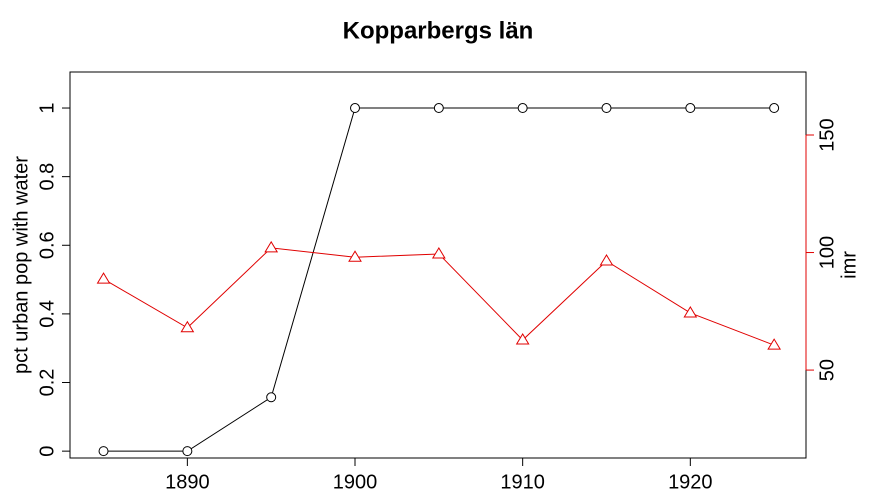 The image size is (869, 495). I want to click on y-tick-label: 0.6, so click(47, 245).